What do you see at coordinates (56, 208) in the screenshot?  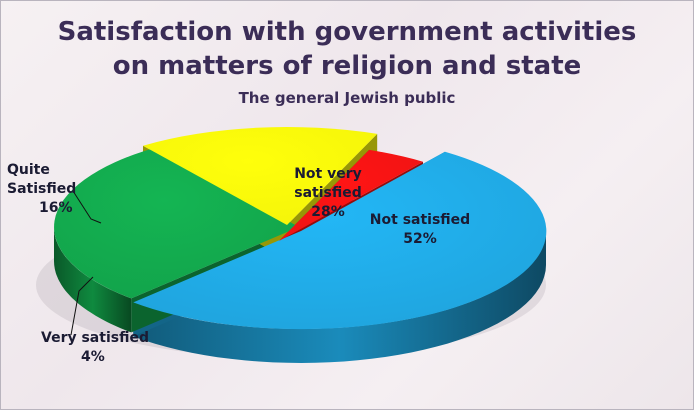 I see `slice-value-quite-satisfied: 16%` at bounding box center [56, 208].